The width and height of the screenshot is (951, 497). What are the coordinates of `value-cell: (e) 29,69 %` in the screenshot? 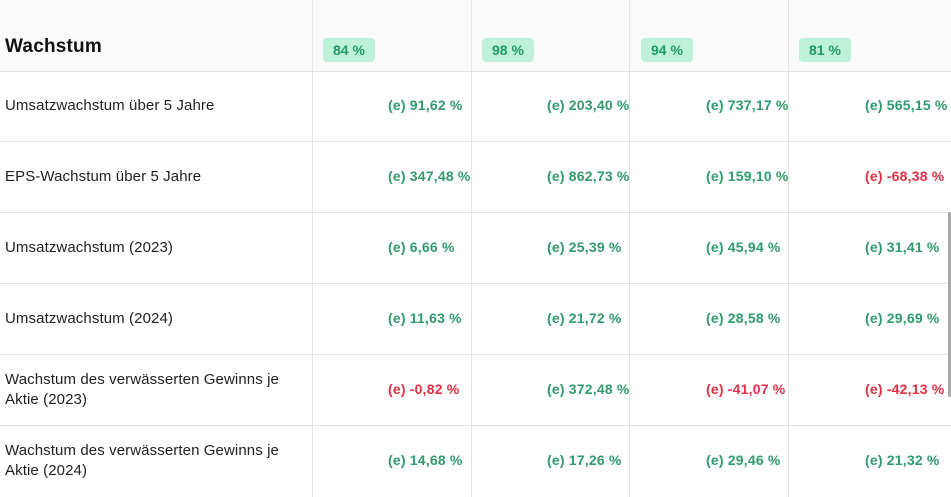 It's located at (902, 318).